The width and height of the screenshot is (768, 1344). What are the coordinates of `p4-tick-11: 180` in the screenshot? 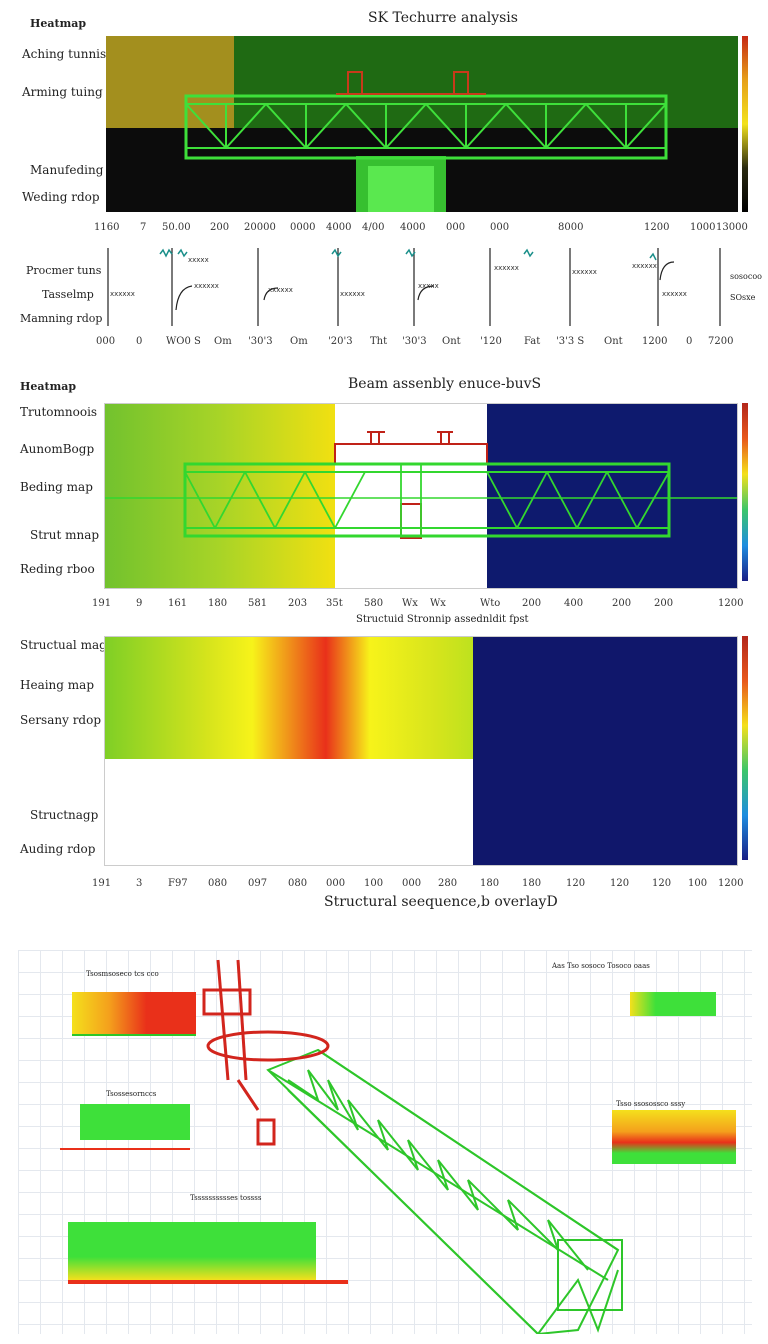 It's located at (532, 883).